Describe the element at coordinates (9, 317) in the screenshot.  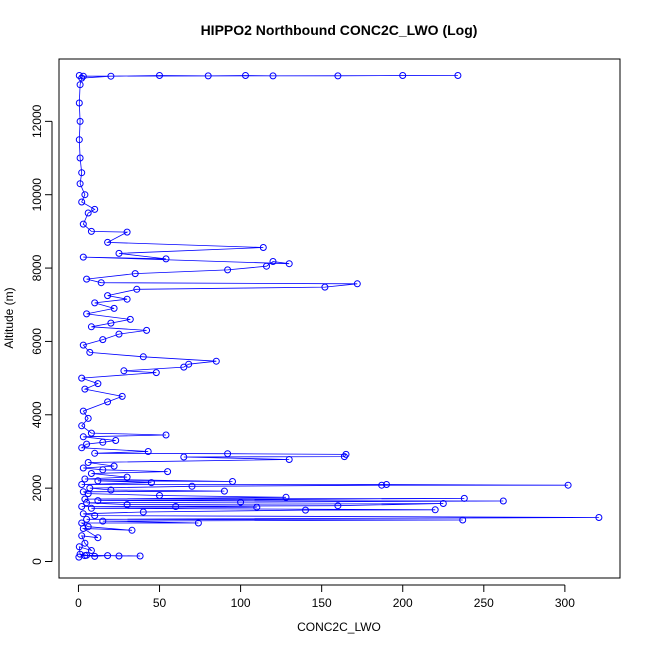
I see `y-axis-label: Altitude (m)` at that location.